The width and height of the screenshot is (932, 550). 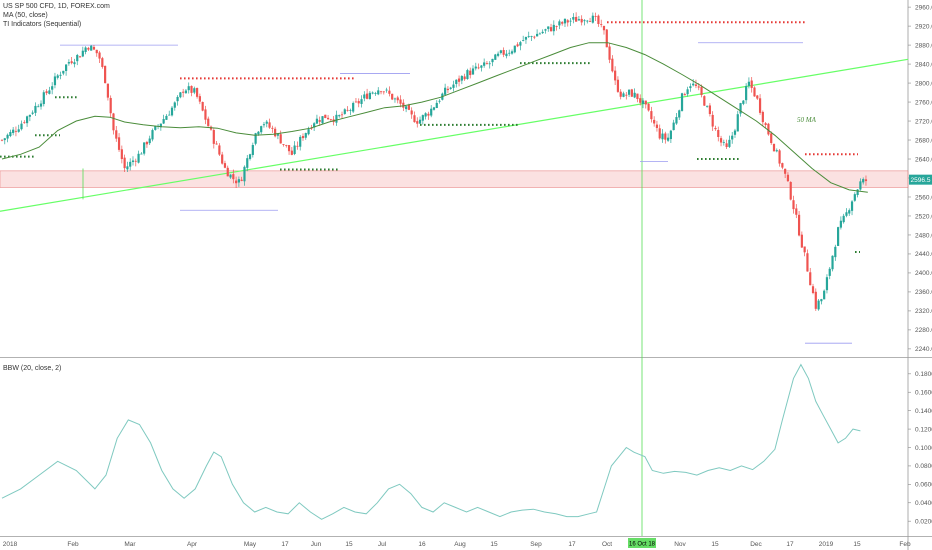 What do you see at coordinates (923, 7) in the screenshot?
I see `price-tick-label: 2960.0` at bounding box center [923, 7].